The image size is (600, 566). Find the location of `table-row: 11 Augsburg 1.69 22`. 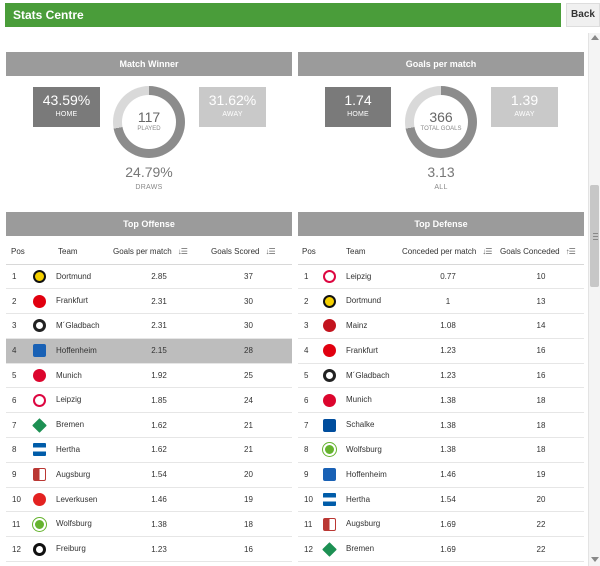

table-row: 11 Augsburg 1.69 22 is located at coordinates (441, 524).